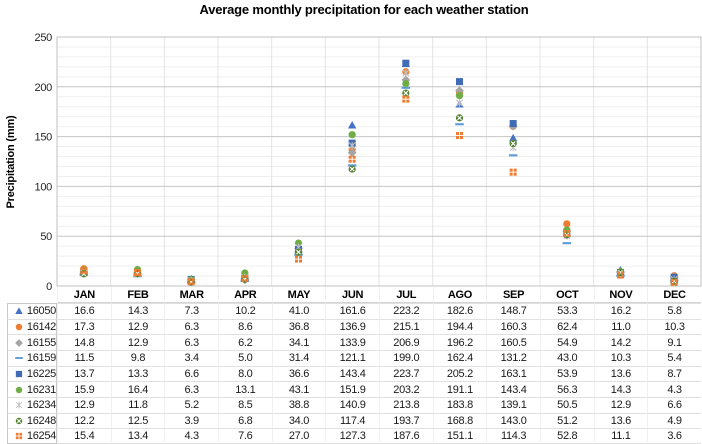 Image resolution: width=702 pixels, height=444 pixels. Describe the element at coordinates (620, 389) in the screenshot. I see `value-cell: 14.3` at that location.